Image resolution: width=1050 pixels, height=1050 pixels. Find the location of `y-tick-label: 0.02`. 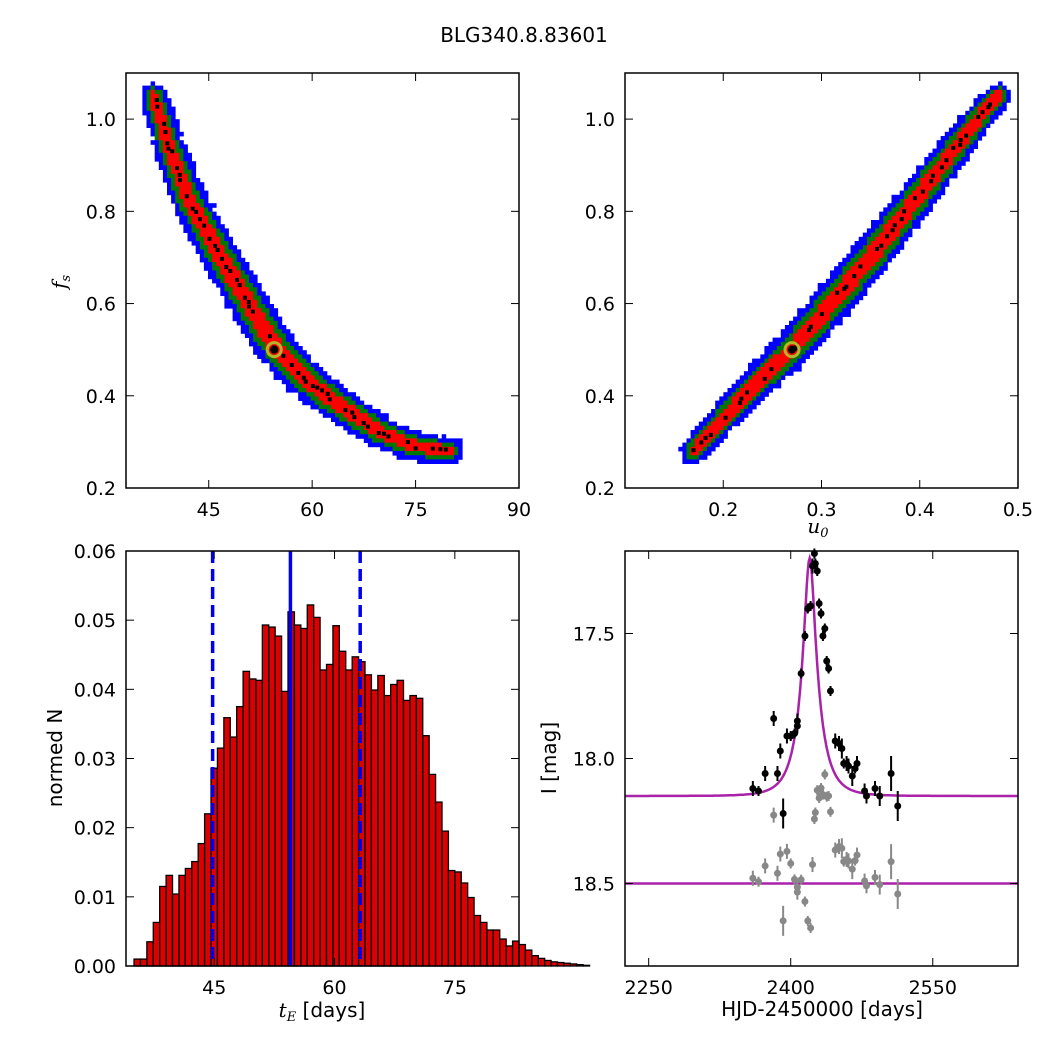

y-tick-label: 0.02 is located at coordinates (95, 829).